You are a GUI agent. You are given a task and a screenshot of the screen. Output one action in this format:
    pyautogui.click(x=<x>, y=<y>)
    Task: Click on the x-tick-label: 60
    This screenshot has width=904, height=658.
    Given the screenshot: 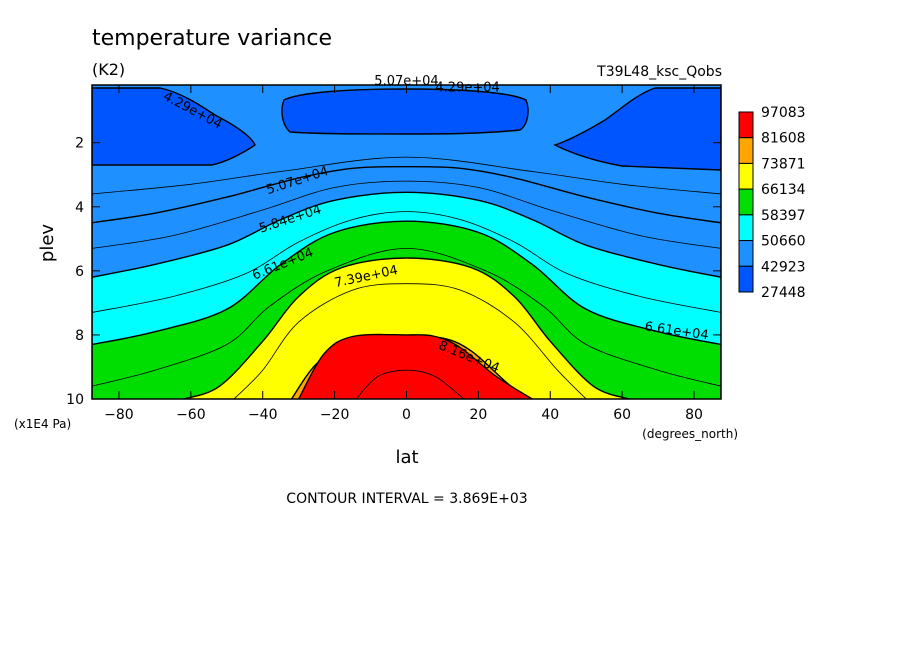 What is the action you would take?
    pyautogui.click(x=622, y=415)
    